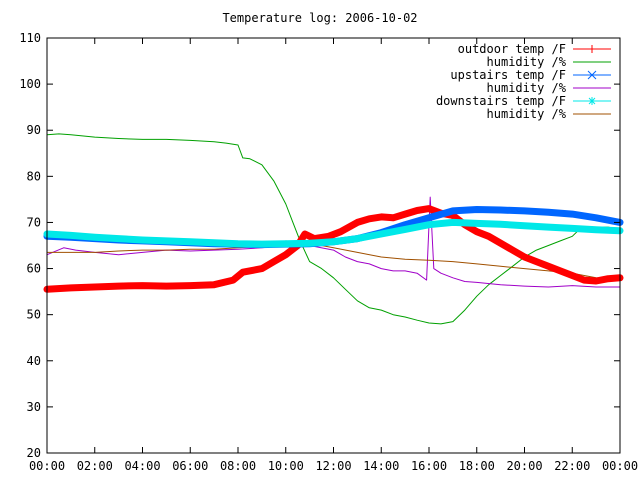 This screenshot has height=480, width=640. Describe the element at coordinates (34, 269) in the screenshot. I see `y-tick-label-4: 60` at that location.